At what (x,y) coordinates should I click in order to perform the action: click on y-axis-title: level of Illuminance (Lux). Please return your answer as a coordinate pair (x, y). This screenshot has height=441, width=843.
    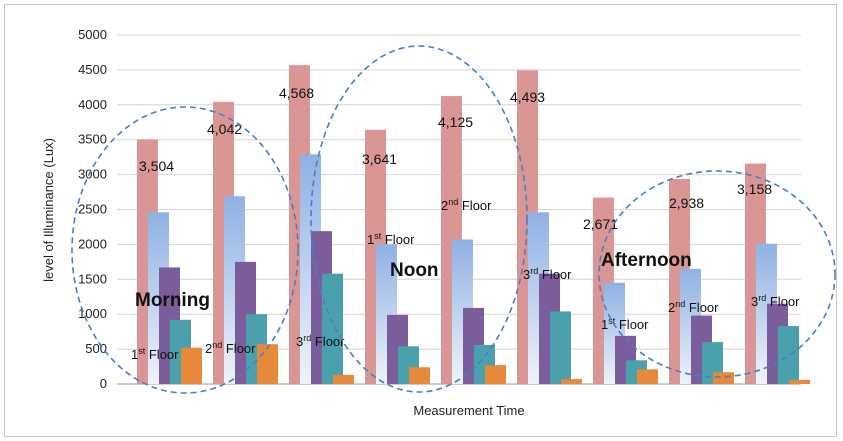
    Looking at the image, I should click on (48, 210).